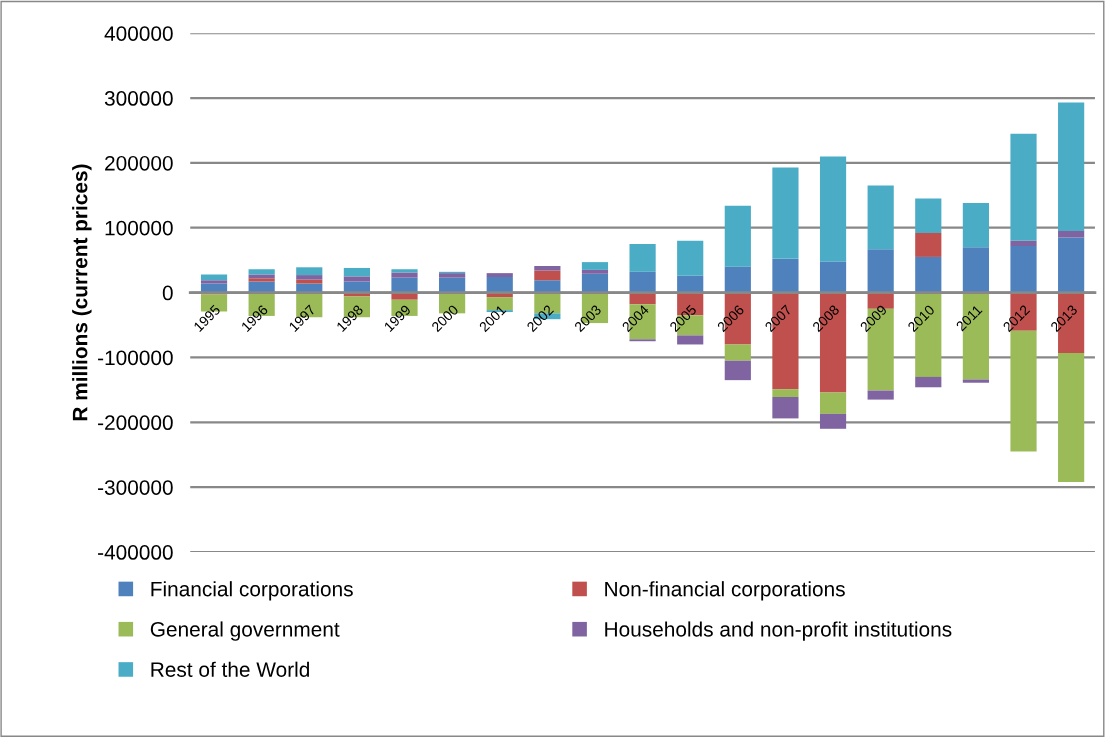 The height and width of the screenshot is (737, 1106). Describe the element at coordinates (139, 163) in the screenshot. I see `y-tick-label: 200000` at that location.